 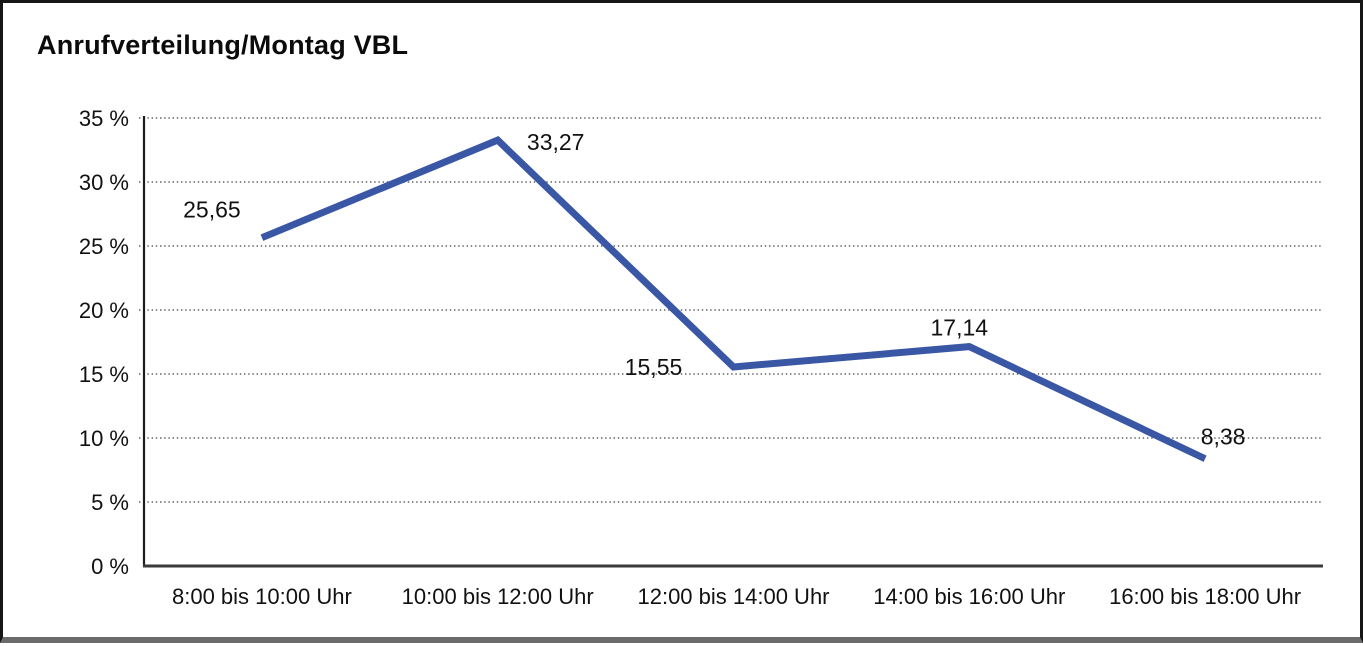 I want to click on x-tick-label: 10:00 bis 12:00 Uhr, so click(x=498, y=596).